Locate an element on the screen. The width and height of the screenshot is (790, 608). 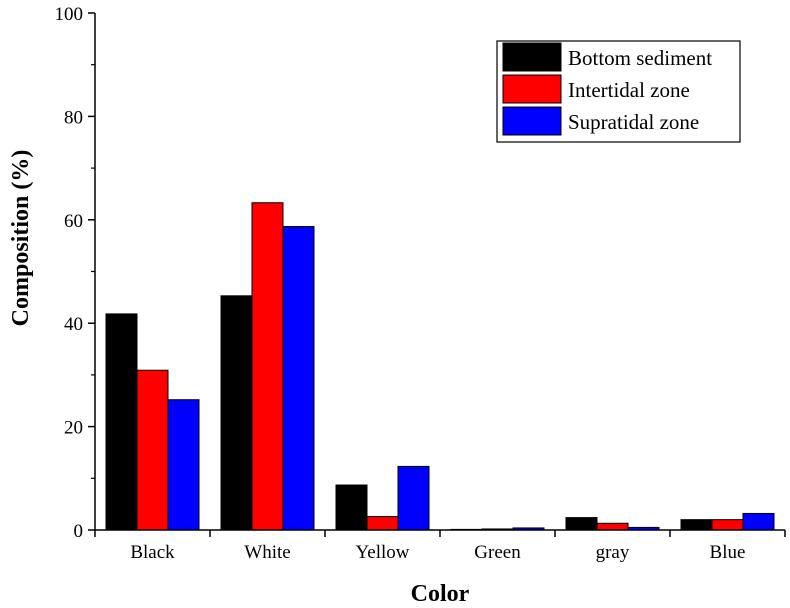
y-tick-label: 80 is located at coordinates (73, 117).